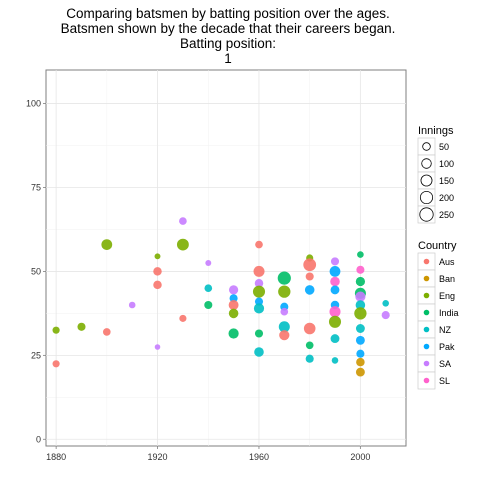 The width and height of the screenshot is (480, 480). What do you see at coordinates (228, 43) in the screenshot?
I see `facet-label: Batting position:` at bounding box center [228, 43].